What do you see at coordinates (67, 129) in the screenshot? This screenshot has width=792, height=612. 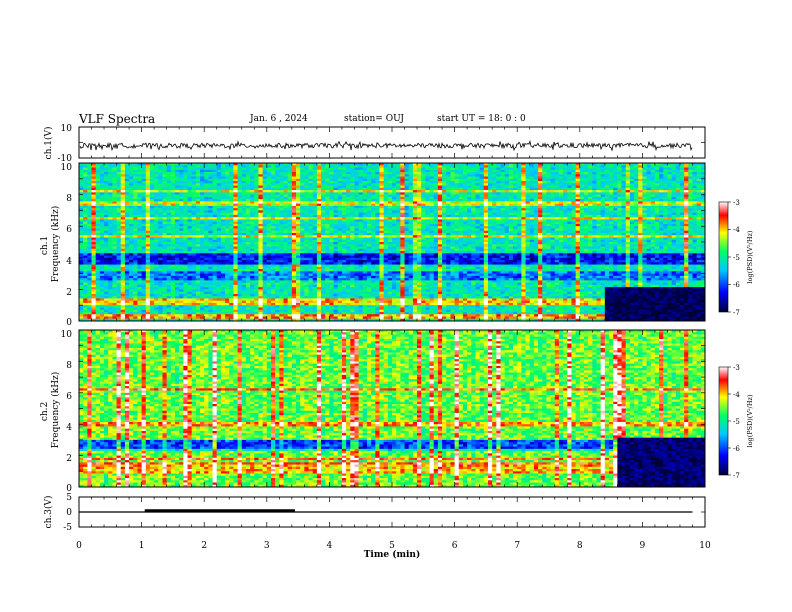 I see `ch1-ytick-top: 10` at bounding box center [67, 129].